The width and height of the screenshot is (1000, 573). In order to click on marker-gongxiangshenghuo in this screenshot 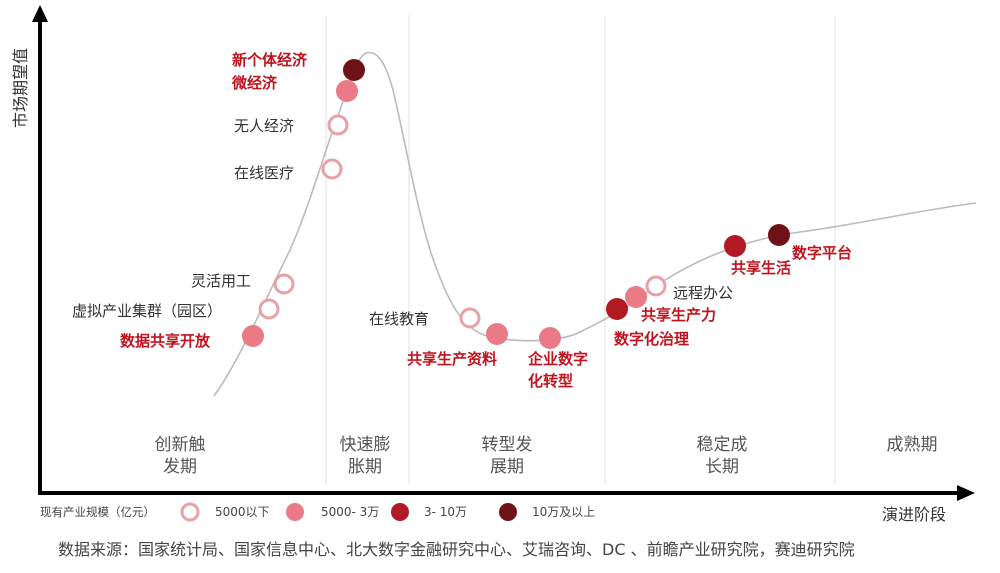, I will do `click(735, 246)`.